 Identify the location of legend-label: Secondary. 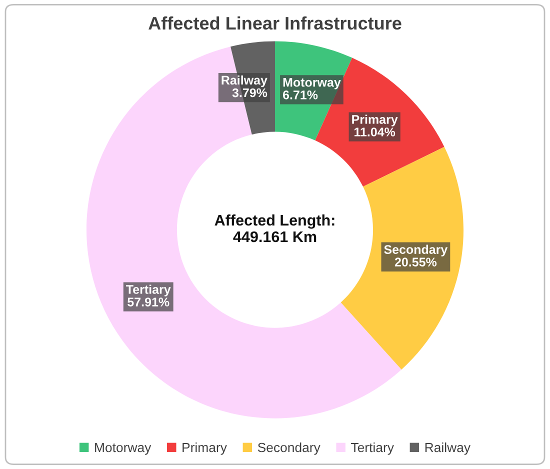
(289, 448).